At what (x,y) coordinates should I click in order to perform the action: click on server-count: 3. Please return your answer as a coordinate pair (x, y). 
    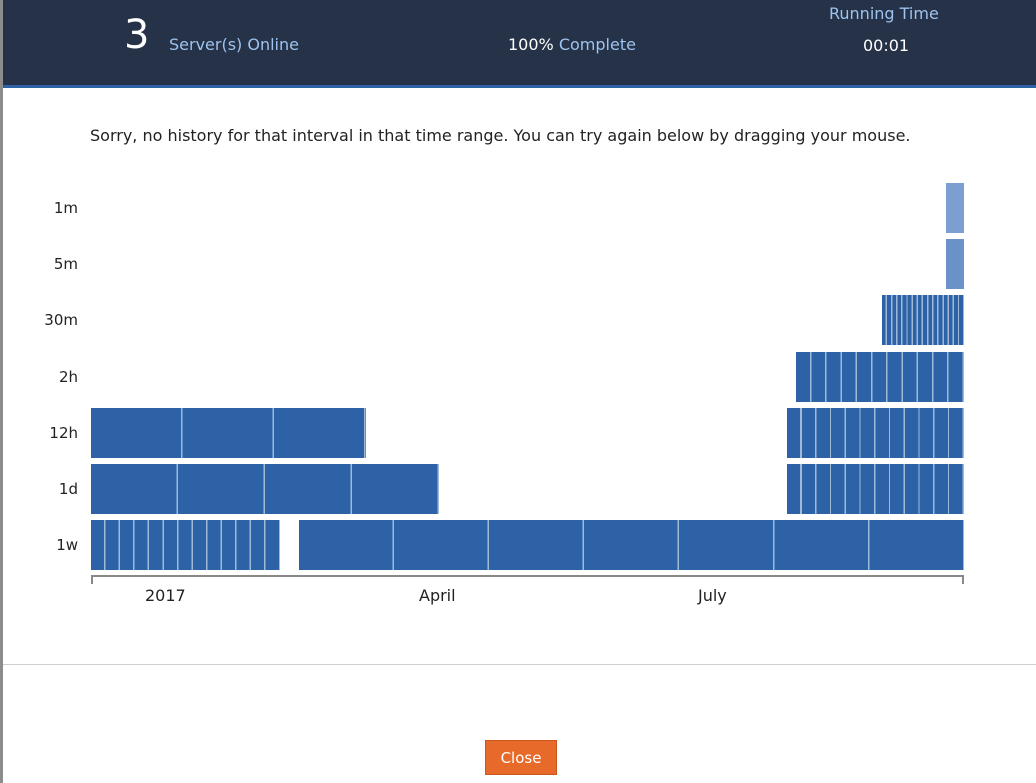
    Looking at the image, I should click on (137, 35).